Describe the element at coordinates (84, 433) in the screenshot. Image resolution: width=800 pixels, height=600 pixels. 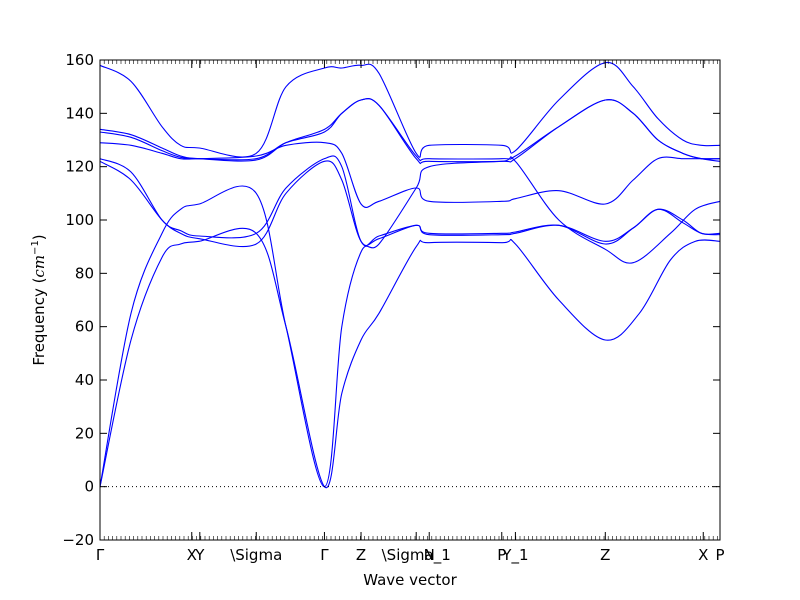
I see `y-tick-label: 20` at that location.